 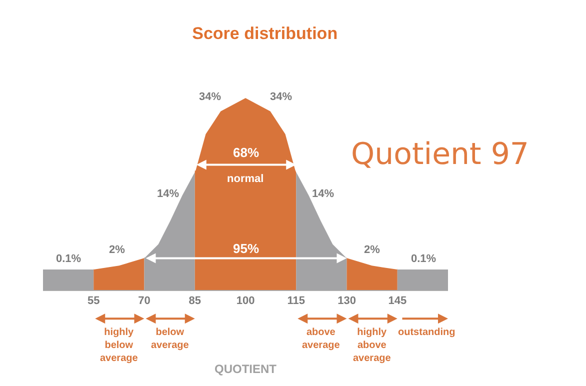 What do you see at coordinates (245, 301) in the screenshot?
I see `x-tick-label: 100` at bounding box center [245, 301].